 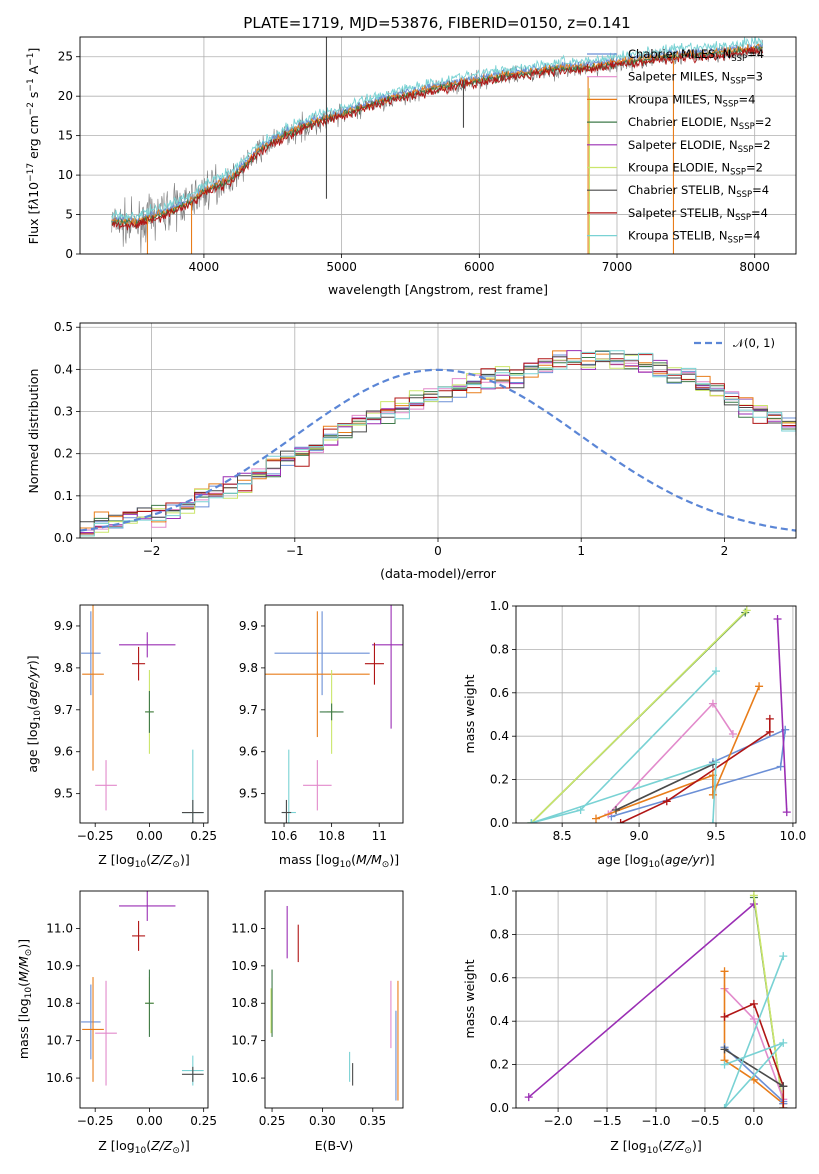 What do you see at coordinates (695, 78) in the screenshot?
I see `legend-entry: Salpeter MILES, NSSP=3` at bounding box center [695, 78].